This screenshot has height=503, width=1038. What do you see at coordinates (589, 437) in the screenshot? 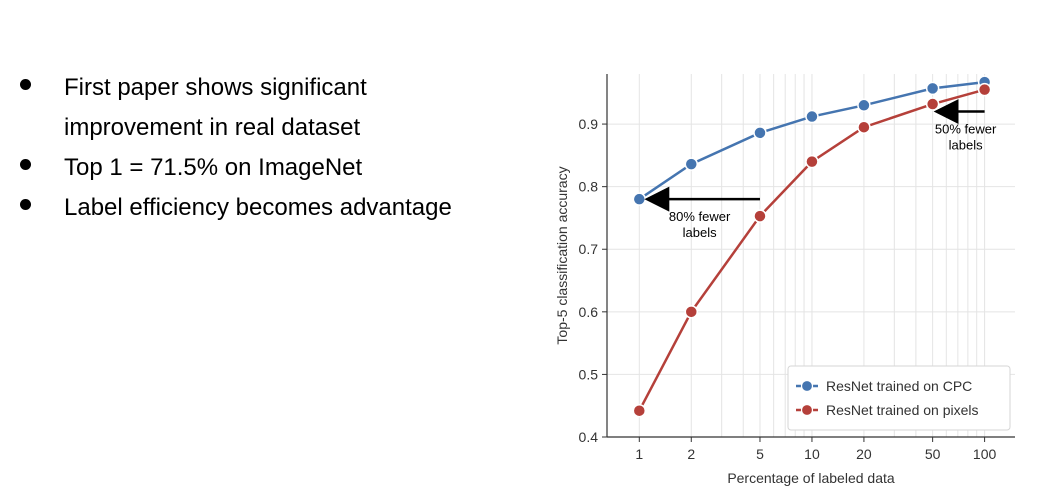
I see `y-tick-label: 0.4` at bounding box center [589, 437].